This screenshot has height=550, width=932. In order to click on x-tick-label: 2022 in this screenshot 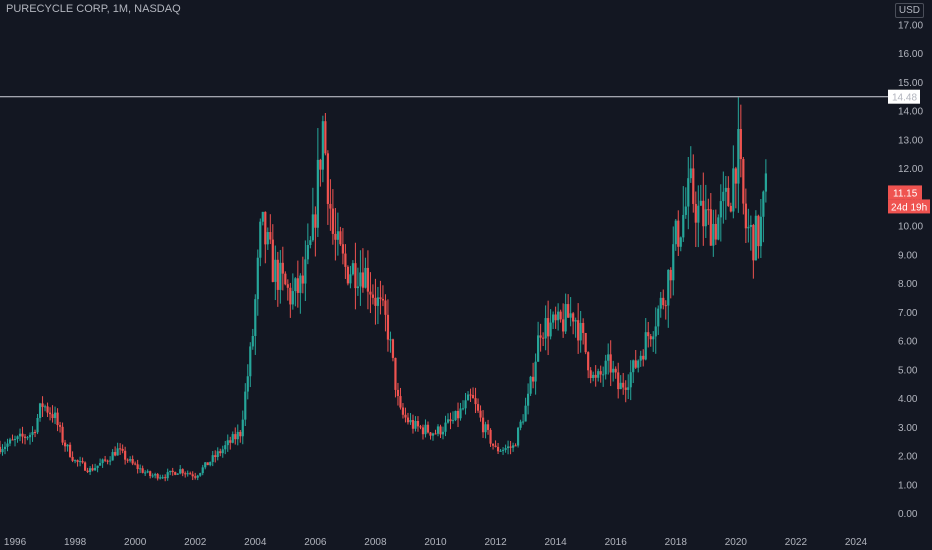, I will do `click(796, 542)`.